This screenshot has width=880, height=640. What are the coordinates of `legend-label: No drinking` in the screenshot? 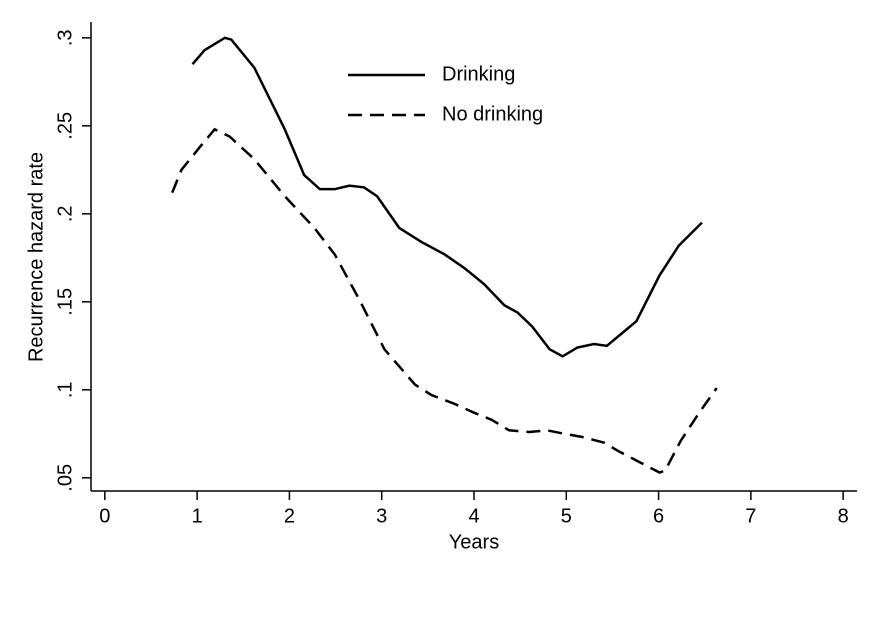 It's located at (492, 114).